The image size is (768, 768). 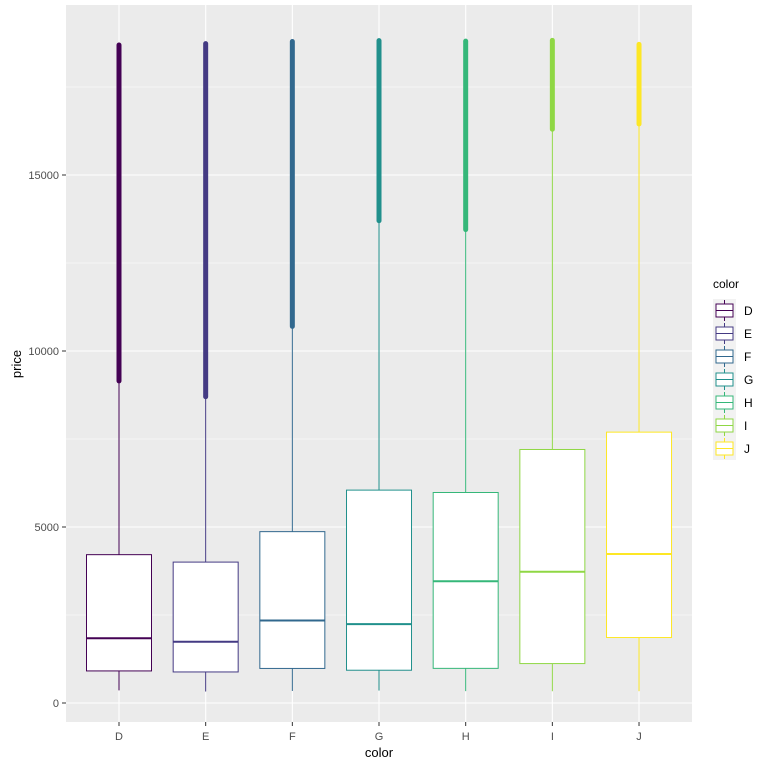 What do you see at coordinates (43, 176) in the screenshot?
I see `y-tick-label: 15000` at bounding box center [43, 176].